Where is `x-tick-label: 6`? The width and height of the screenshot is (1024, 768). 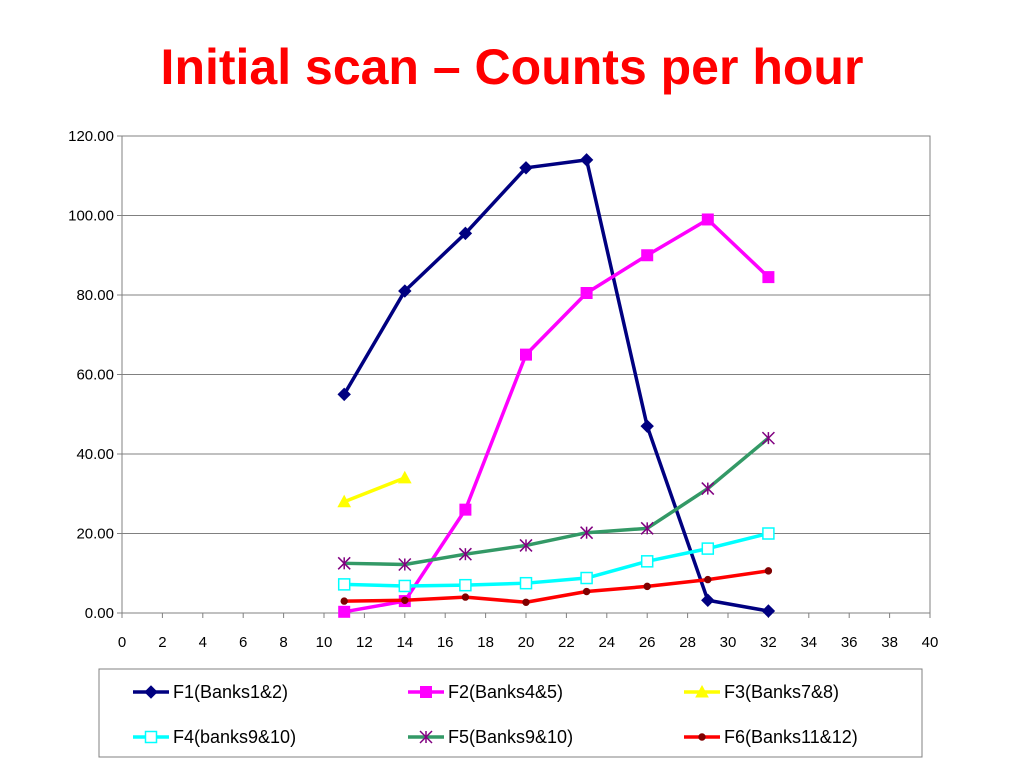
x-tick-label: 6 is located at coordinates (243, 642).